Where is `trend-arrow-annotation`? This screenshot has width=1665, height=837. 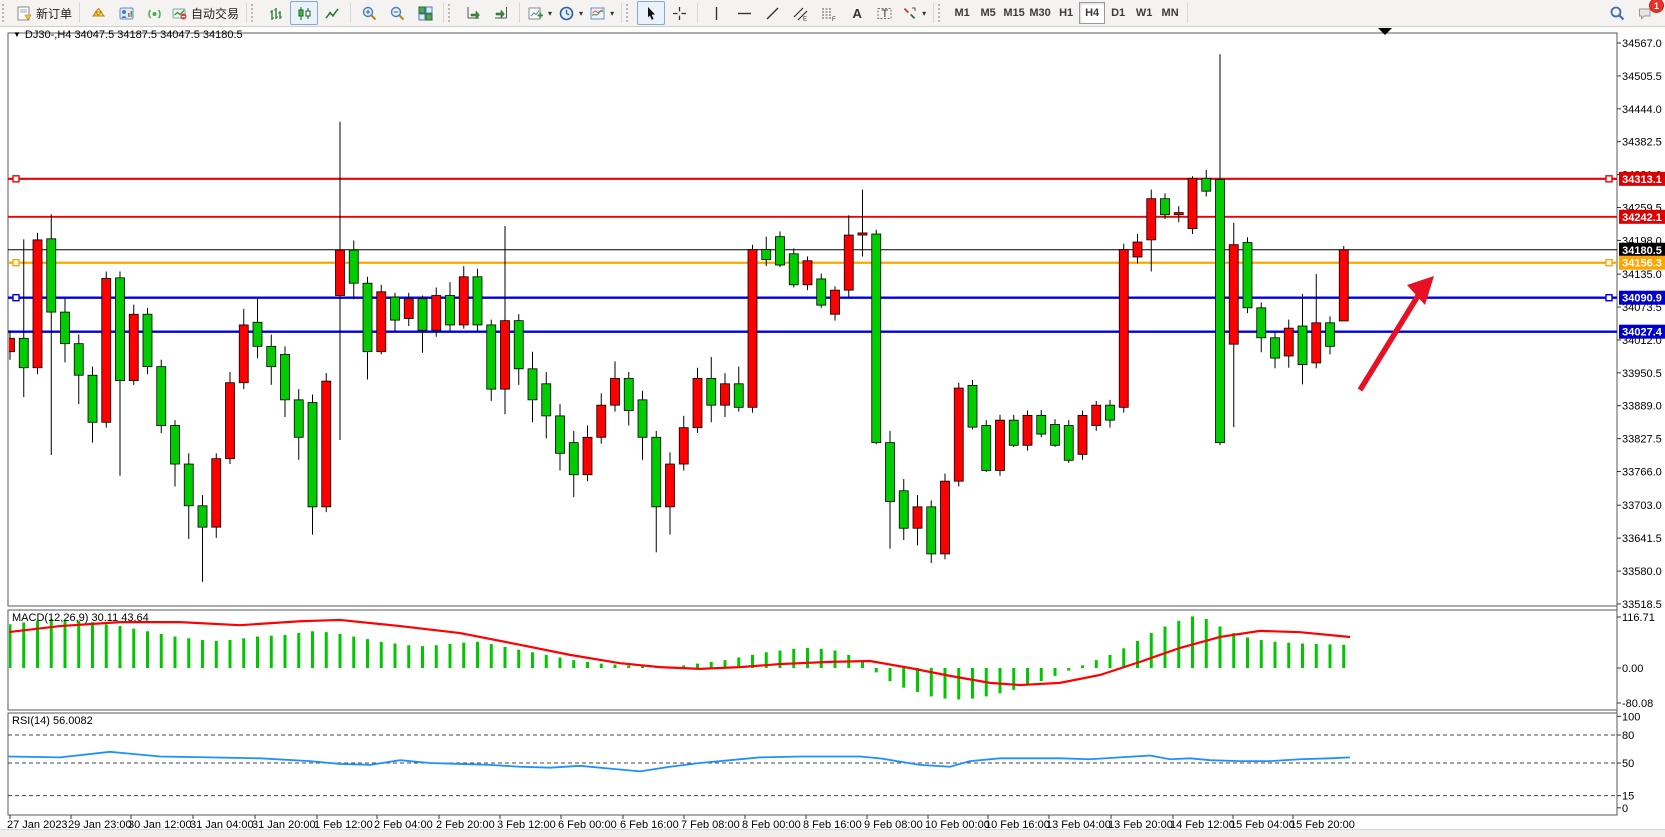 trend-arrow-annotation is located at coordinates (1395, 334).